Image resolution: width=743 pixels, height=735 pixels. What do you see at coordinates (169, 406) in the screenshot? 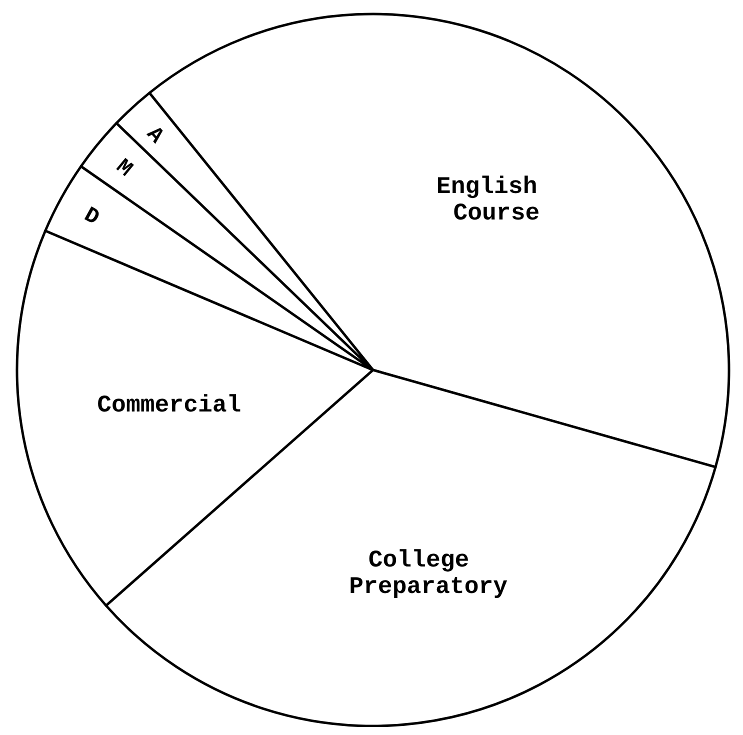
I see `slice-label: Commercial` at bounding box center [169, 406].